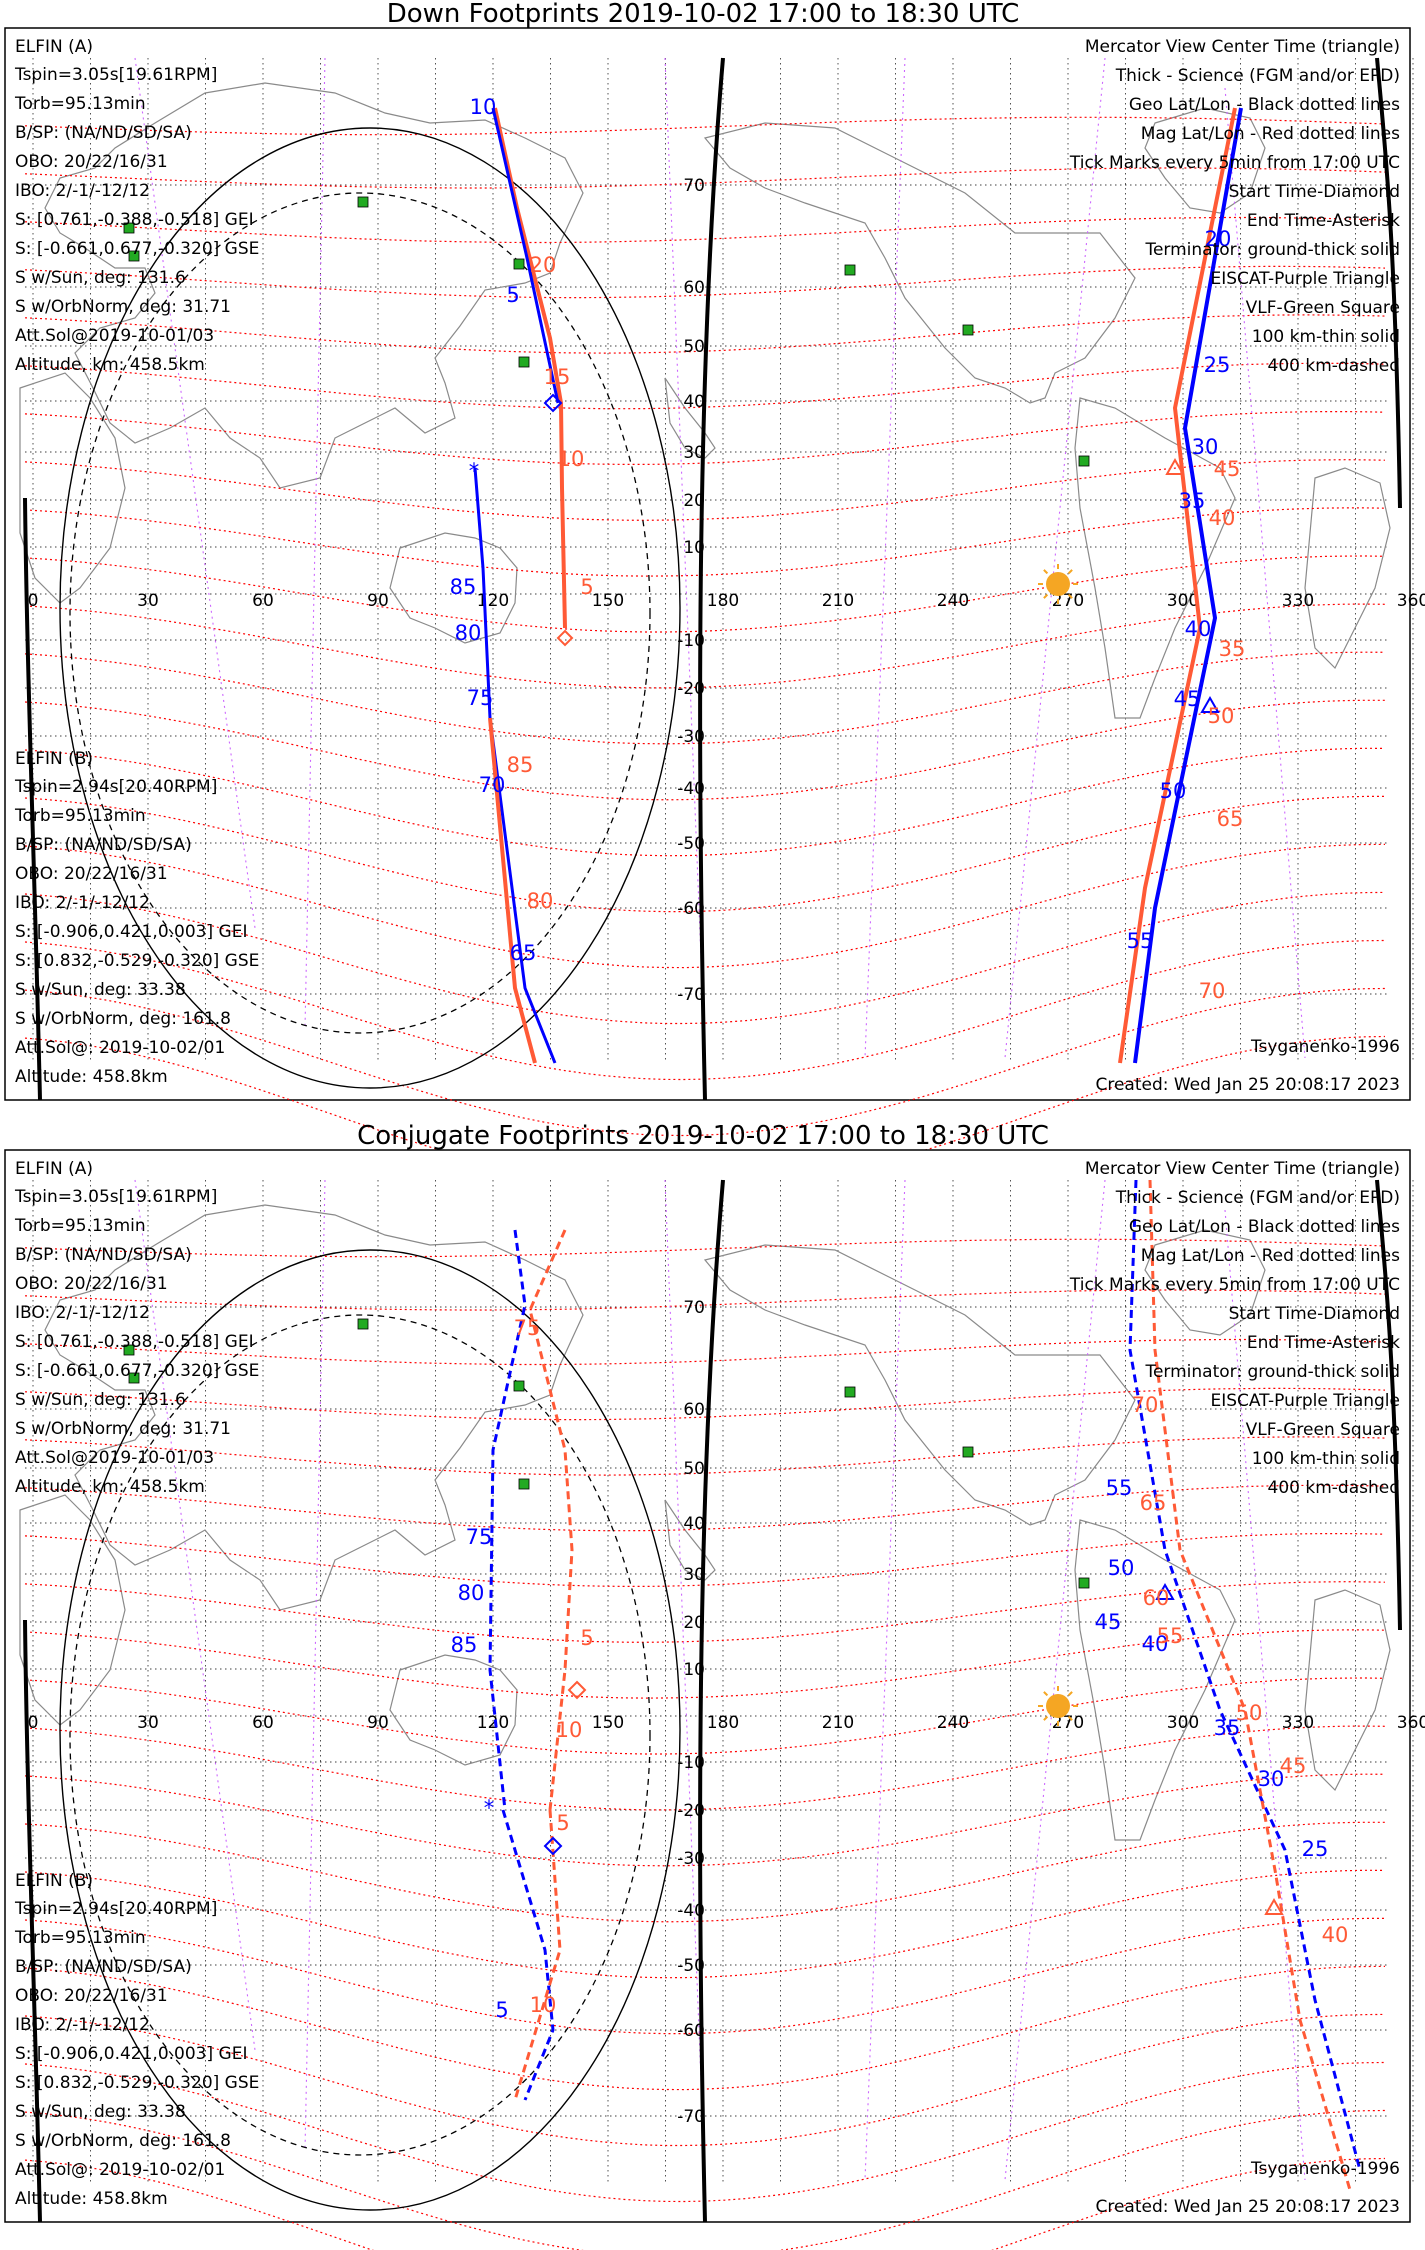  What do you see at coordinates (1315, 1849) in the screenshot?
I see `blue-tick-label: 25` at bounding box center [1315, 1849].